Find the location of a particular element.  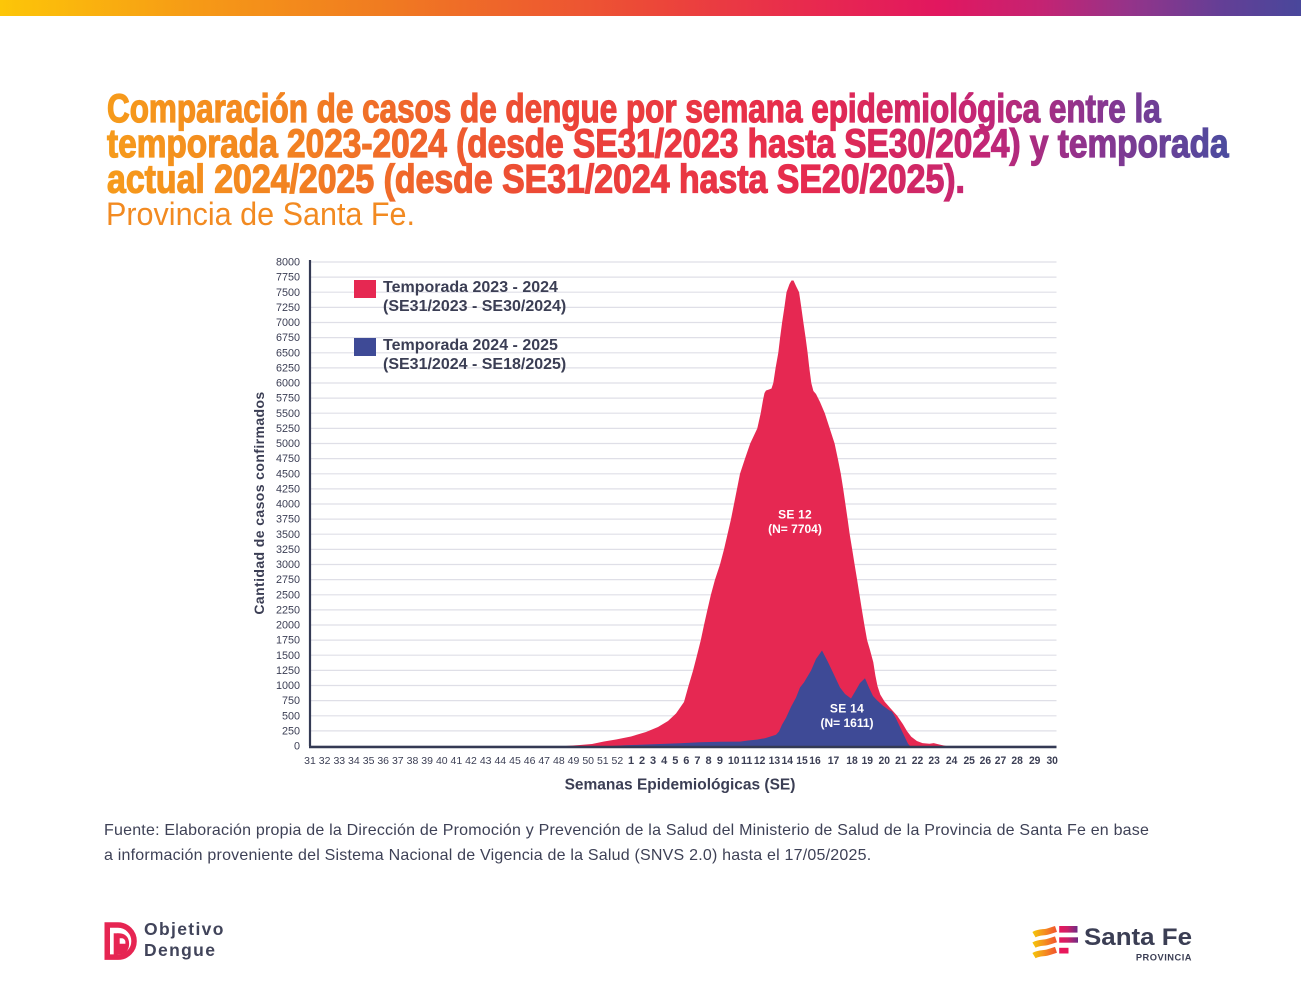

svg-text: 13 is located at coordinates (775, 761).